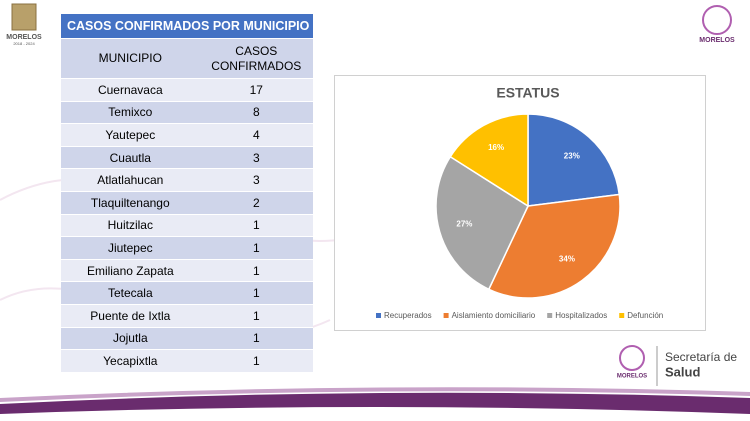 The height and width of the screenshot is (421, 750). Describe the element at coordinates (581, 315) in the screenshot. I see `legend-label: Hospitalizados` at that location.